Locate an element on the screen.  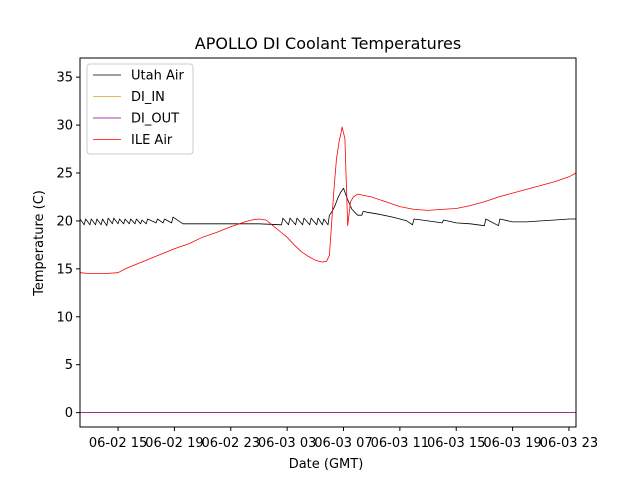
legend-entries: Utah Air DI_IN DI_OUT ILE Air is located at coordinates (138, 108).